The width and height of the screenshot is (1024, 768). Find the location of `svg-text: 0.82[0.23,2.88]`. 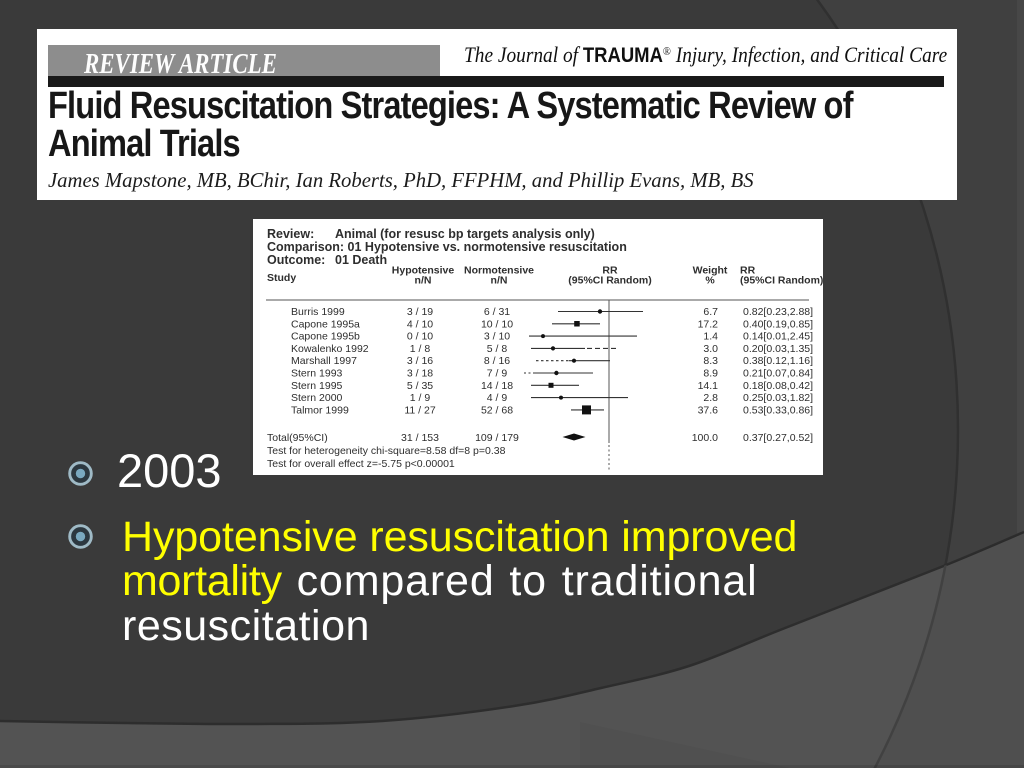

svg-text: 0.82[0.23,2.88] is located at coordinates (778, 312).